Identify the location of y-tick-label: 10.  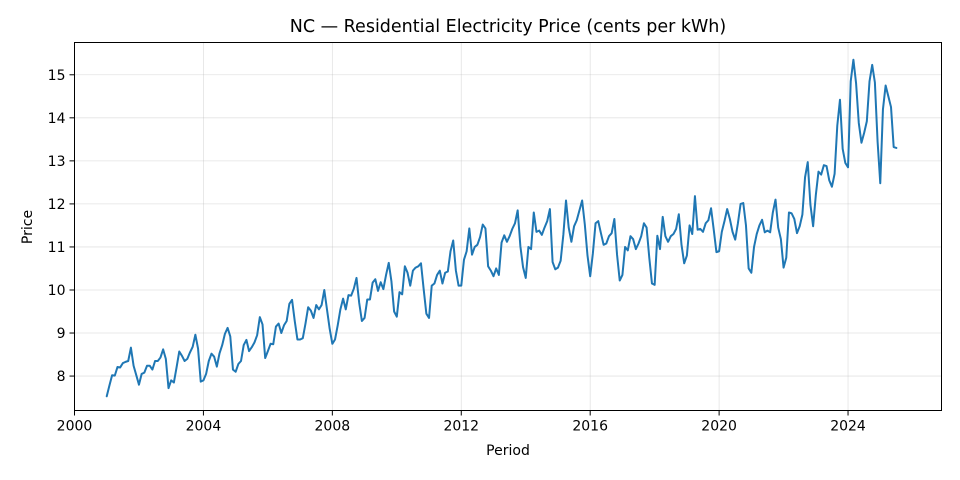
(57, 291).